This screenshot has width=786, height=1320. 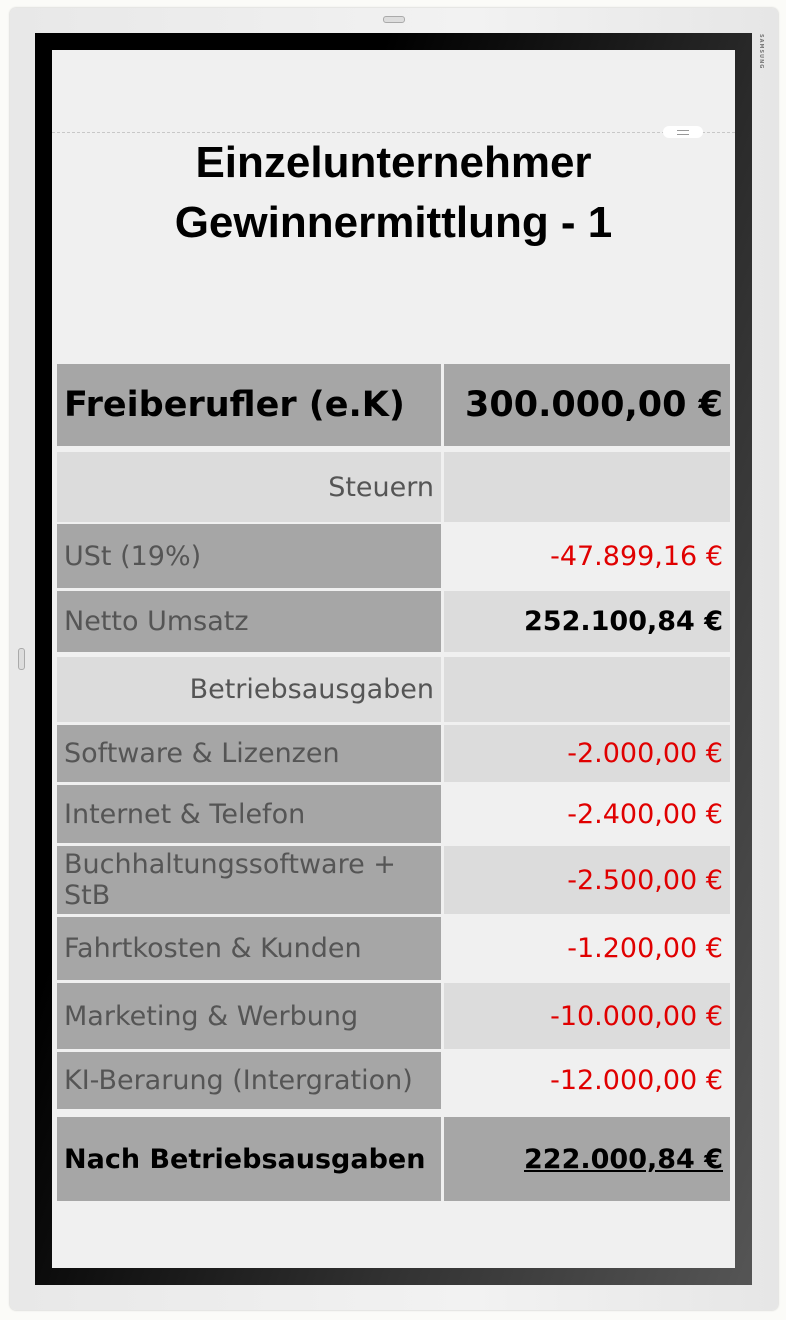 I want to click on row-value: -12.000,00 €, so click(x=587, y=1080).